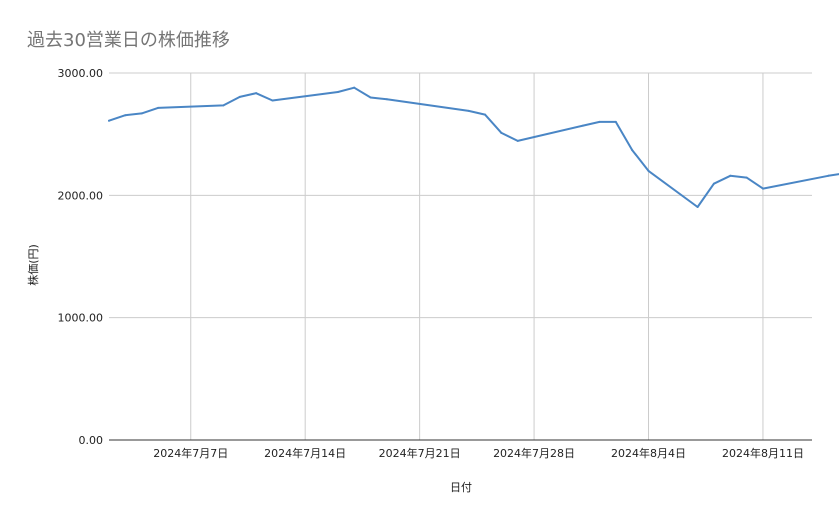 The image size is (839, 519). Describe the element at coordinates (91, 440) in the screenshot. I see `y-tick-label: 0.00` at that location.